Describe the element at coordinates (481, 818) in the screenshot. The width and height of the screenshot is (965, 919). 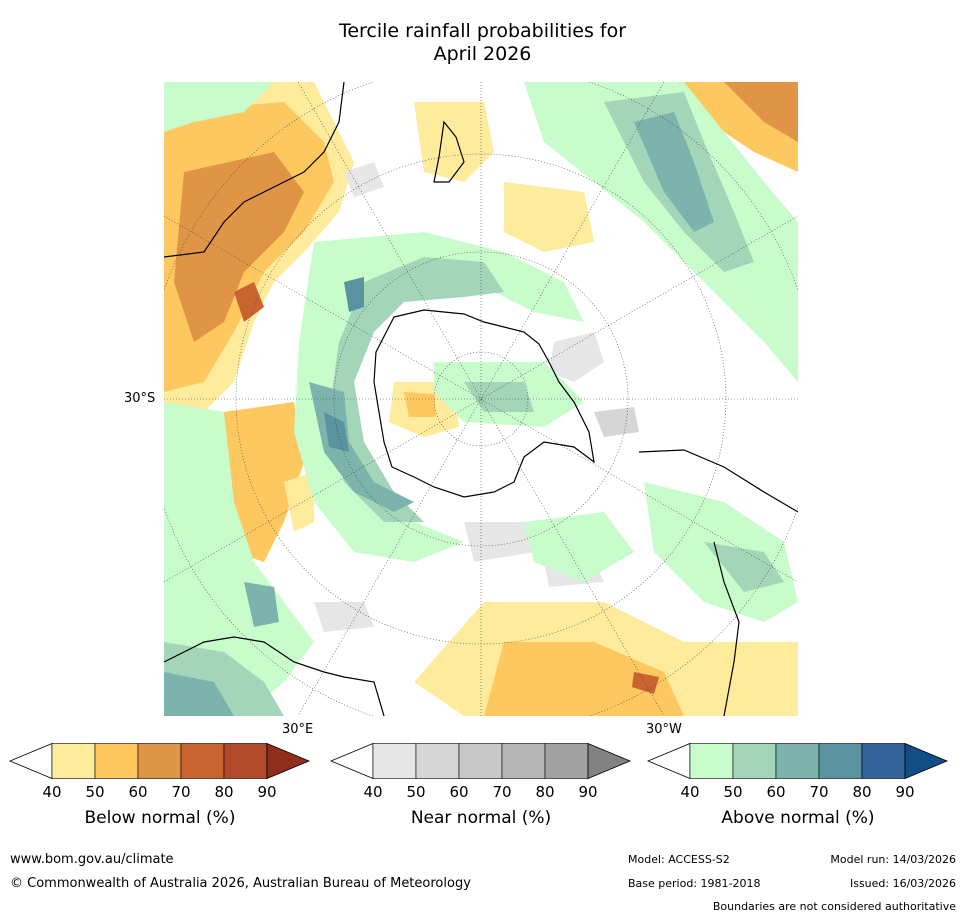
I see `colorbar-title-near: Near normal (%)` at that location.